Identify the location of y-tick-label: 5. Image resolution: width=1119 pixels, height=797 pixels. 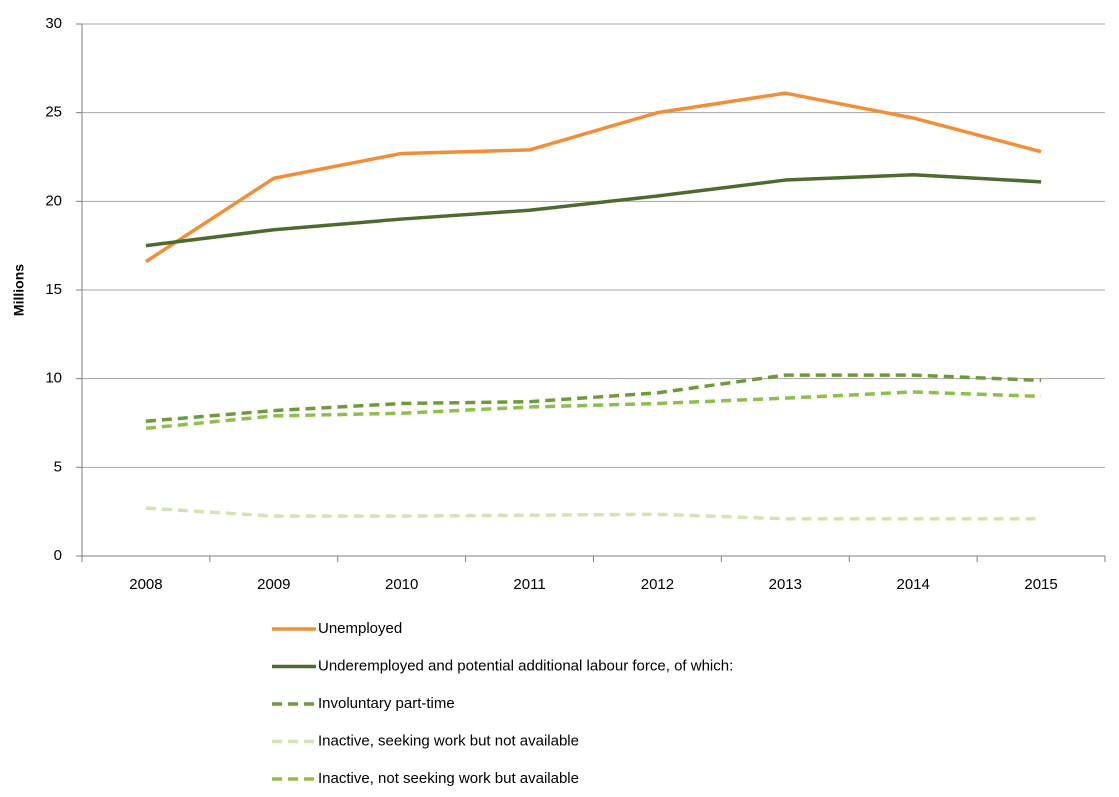
(58, 466).